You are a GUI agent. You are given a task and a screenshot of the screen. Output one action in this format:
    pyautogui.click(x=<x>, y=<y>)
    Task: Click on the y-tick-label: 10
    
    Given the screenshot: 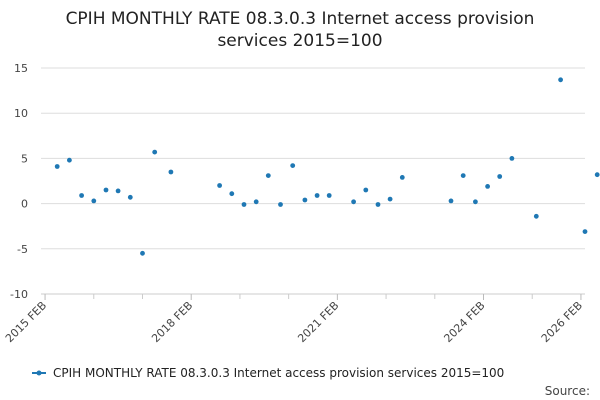 What is the action you would take?
    pyautogui.click(x=21, y=113)
    